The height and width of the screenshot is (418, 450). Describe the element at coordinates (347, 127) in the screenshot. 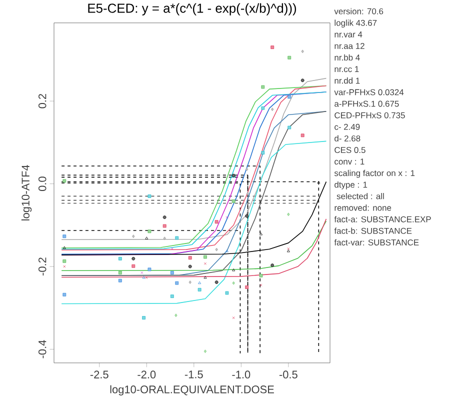

I see `text: c- 2.49` at that location.